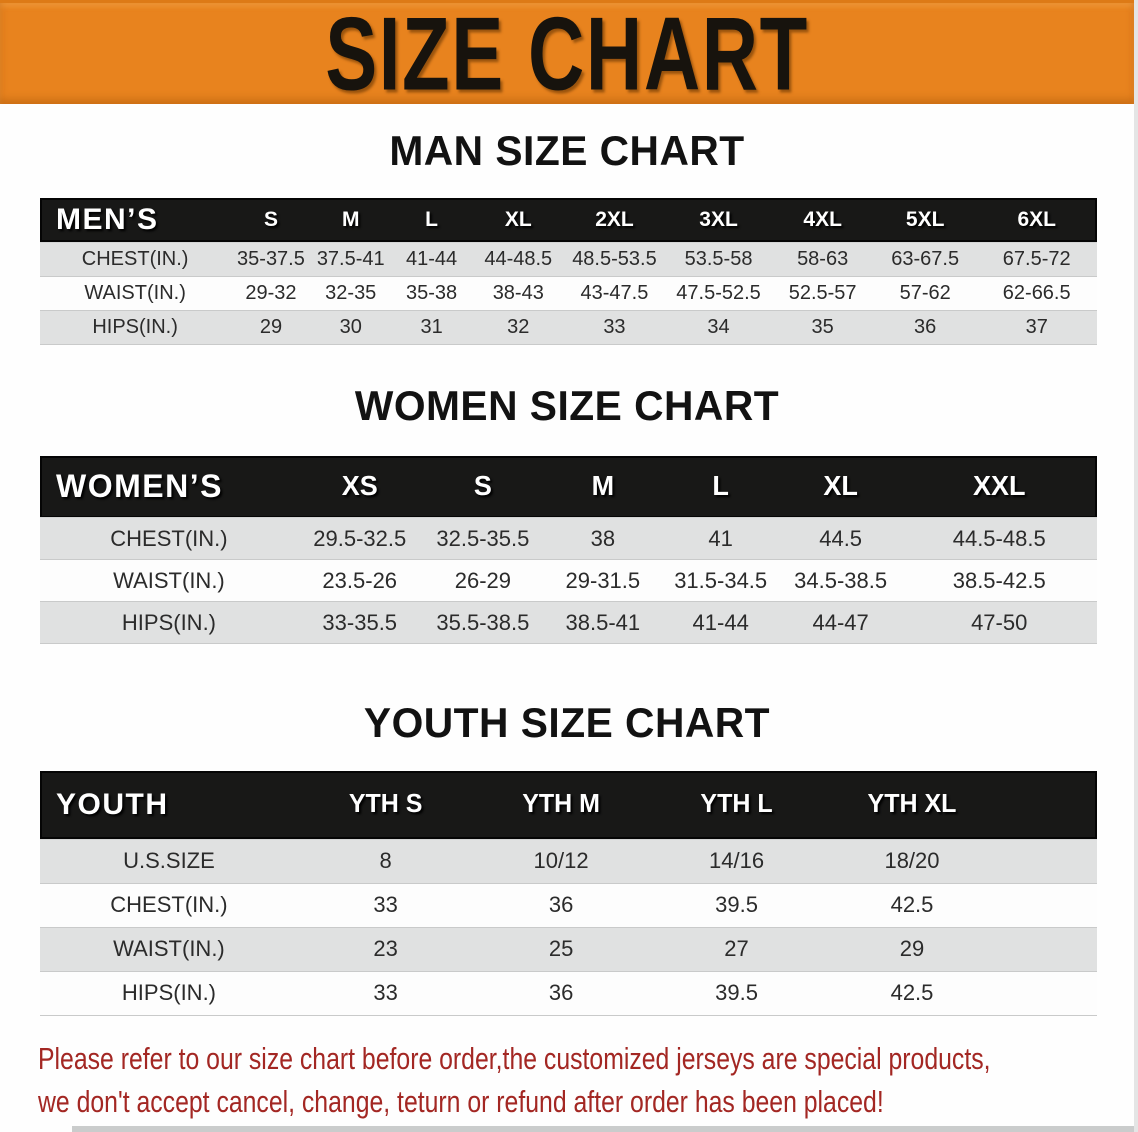  Describe the element at coordinates (603, 538) in the screenshot. I see `measurement-value: 38` at that location.